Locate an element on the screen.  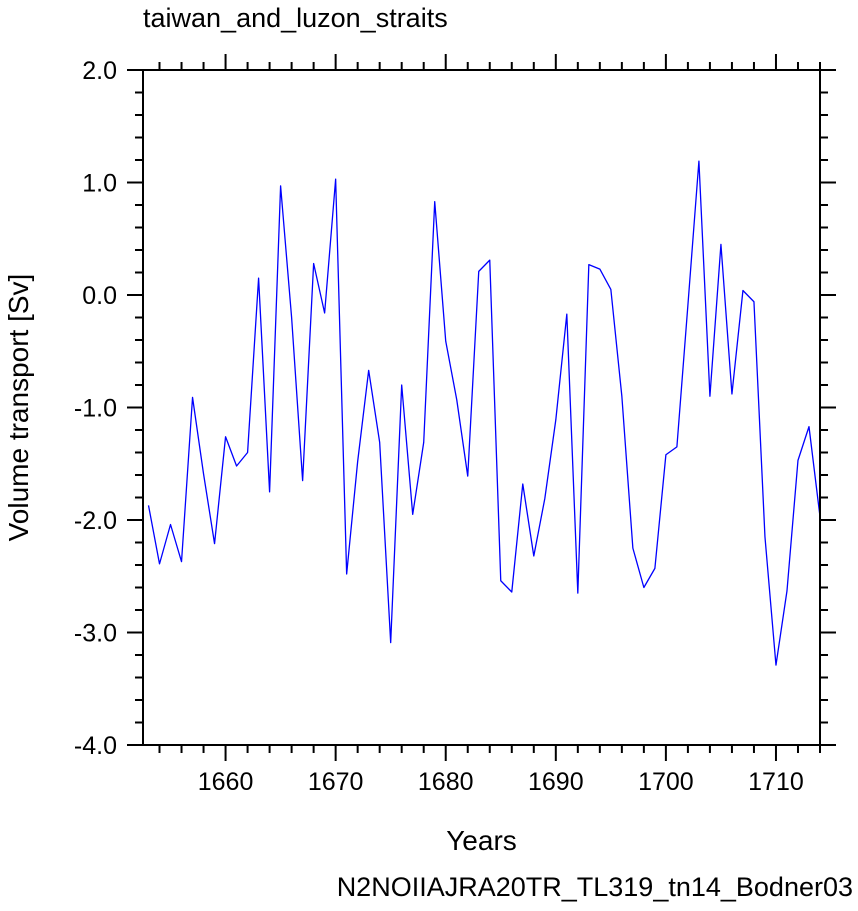
y-tick-label: -1.0 is located at coordinates (95, 409).